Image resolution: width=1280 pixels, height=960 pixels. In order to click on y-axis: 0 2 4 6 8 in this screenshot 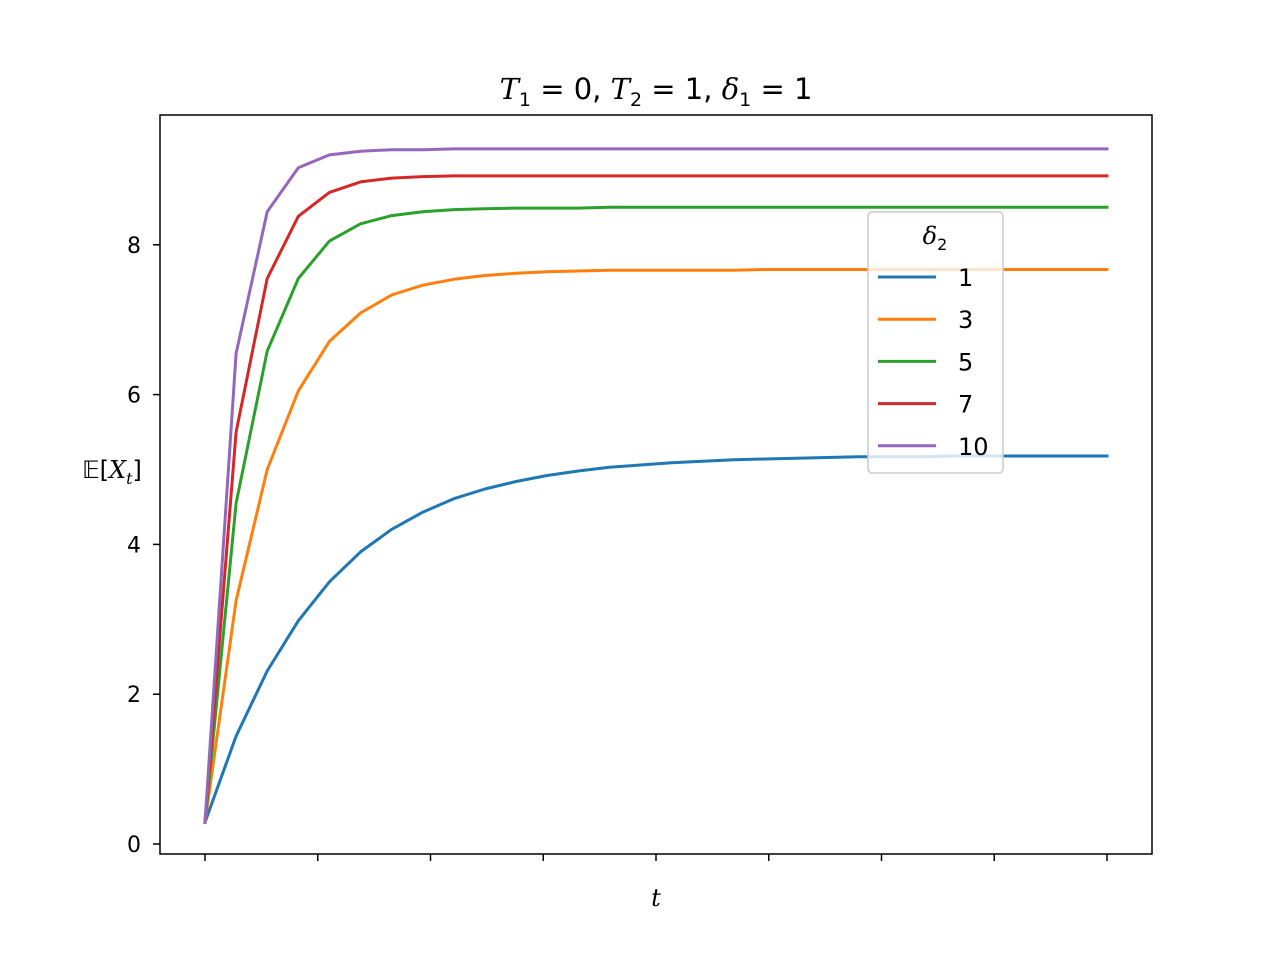, I will do `click(143, 546)`.